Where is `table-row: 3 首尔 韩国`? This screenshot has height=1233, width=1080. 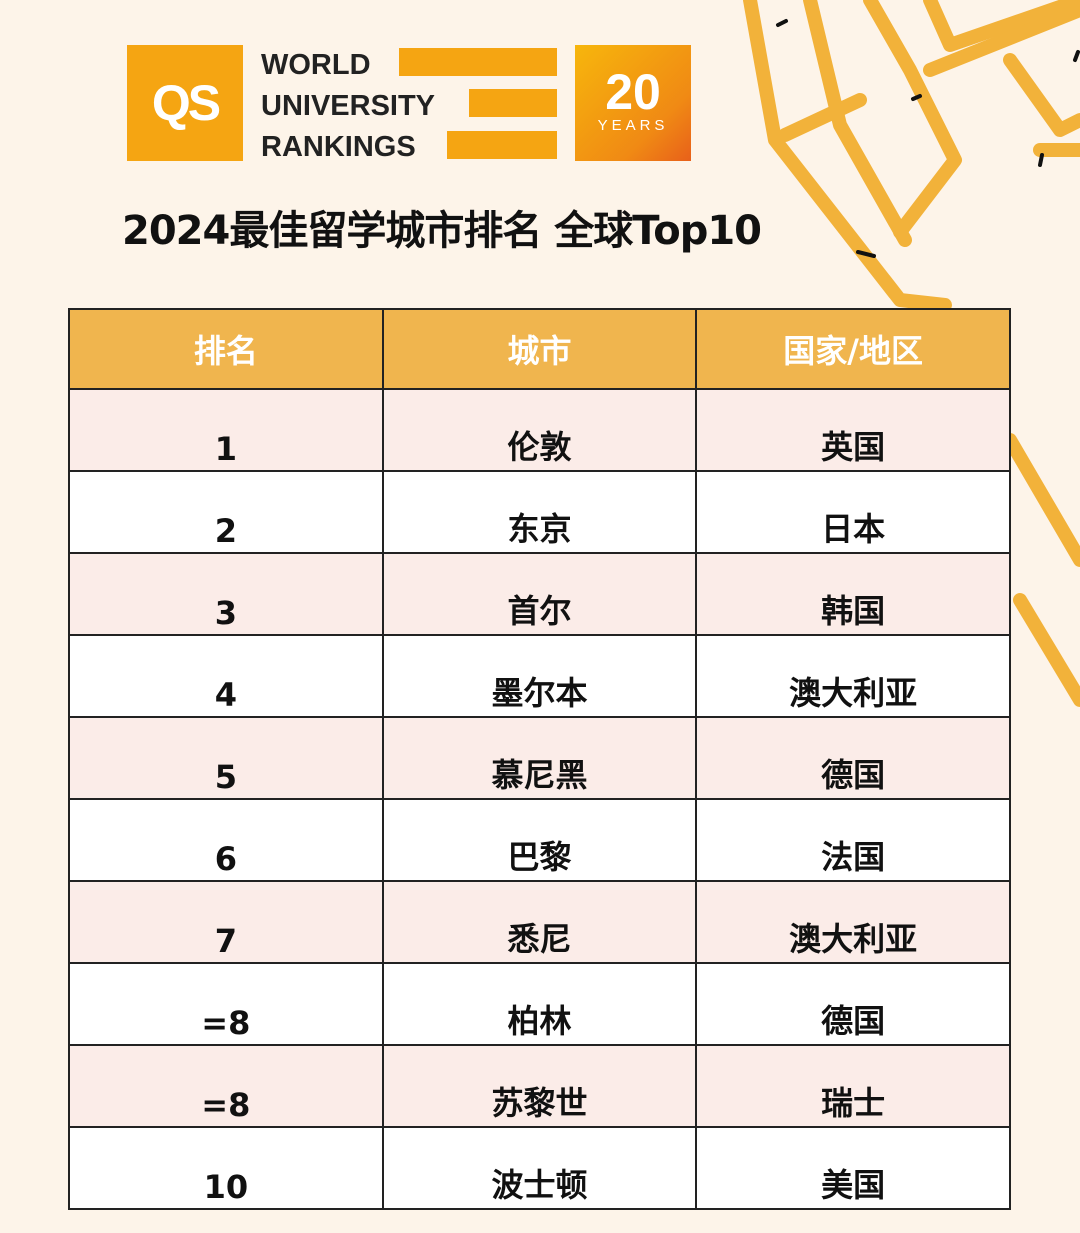 table-row: 3 首尔 韩国 is located at coordinates (539, 594).